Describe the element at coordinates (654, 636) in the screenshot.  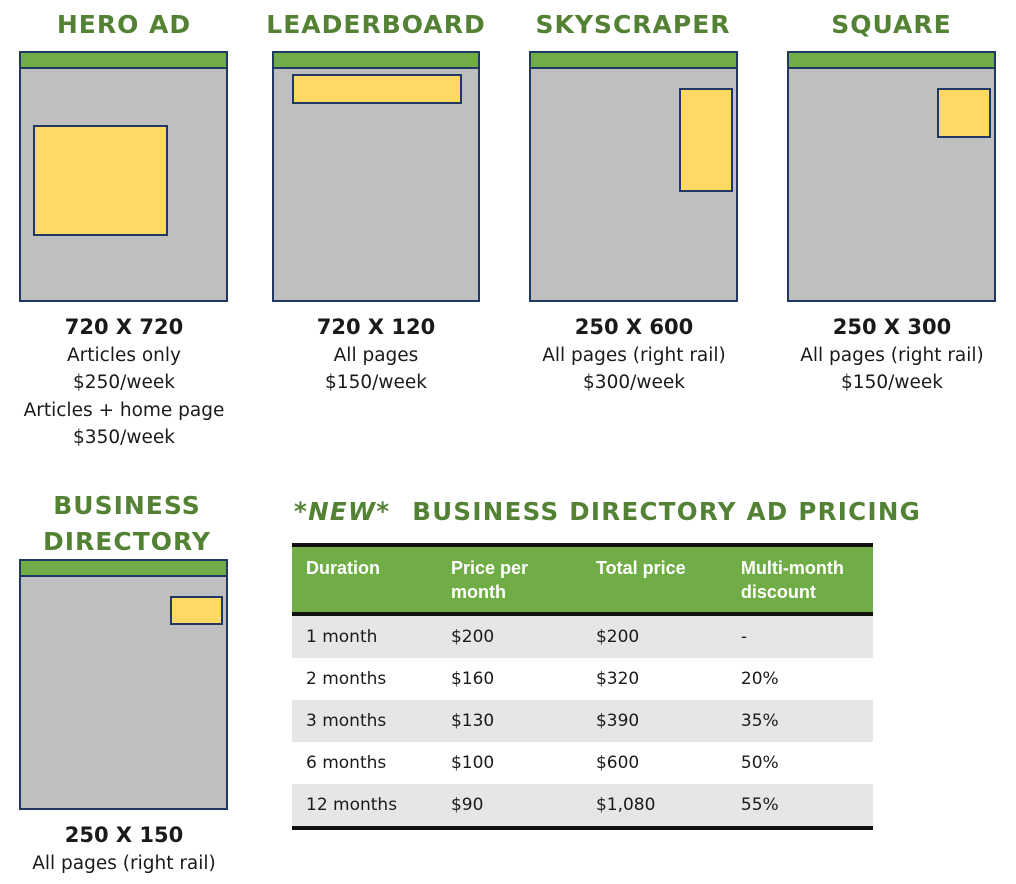
I see `total-price-cell: $200` at that location.